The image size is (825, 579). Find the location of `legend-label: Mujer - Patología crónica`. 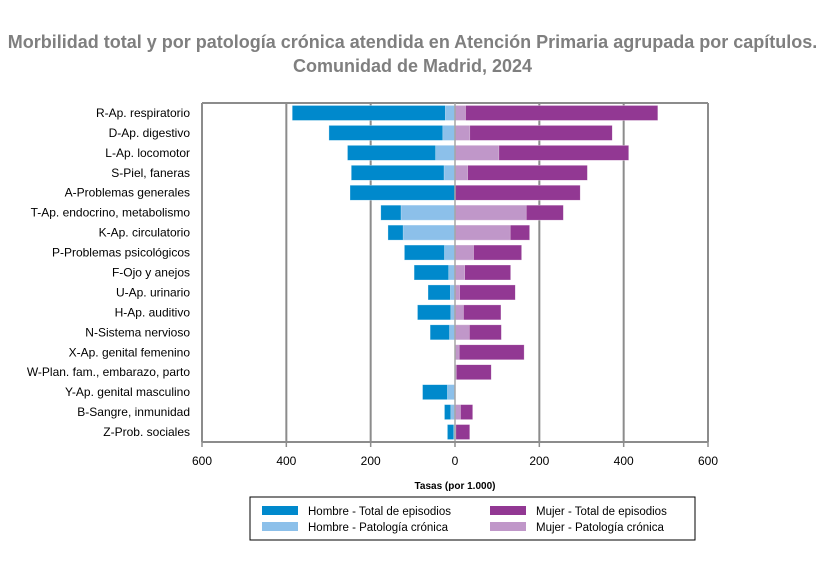

legend-label: Mujer - Patología crónica is located at coordinates (600, 528).